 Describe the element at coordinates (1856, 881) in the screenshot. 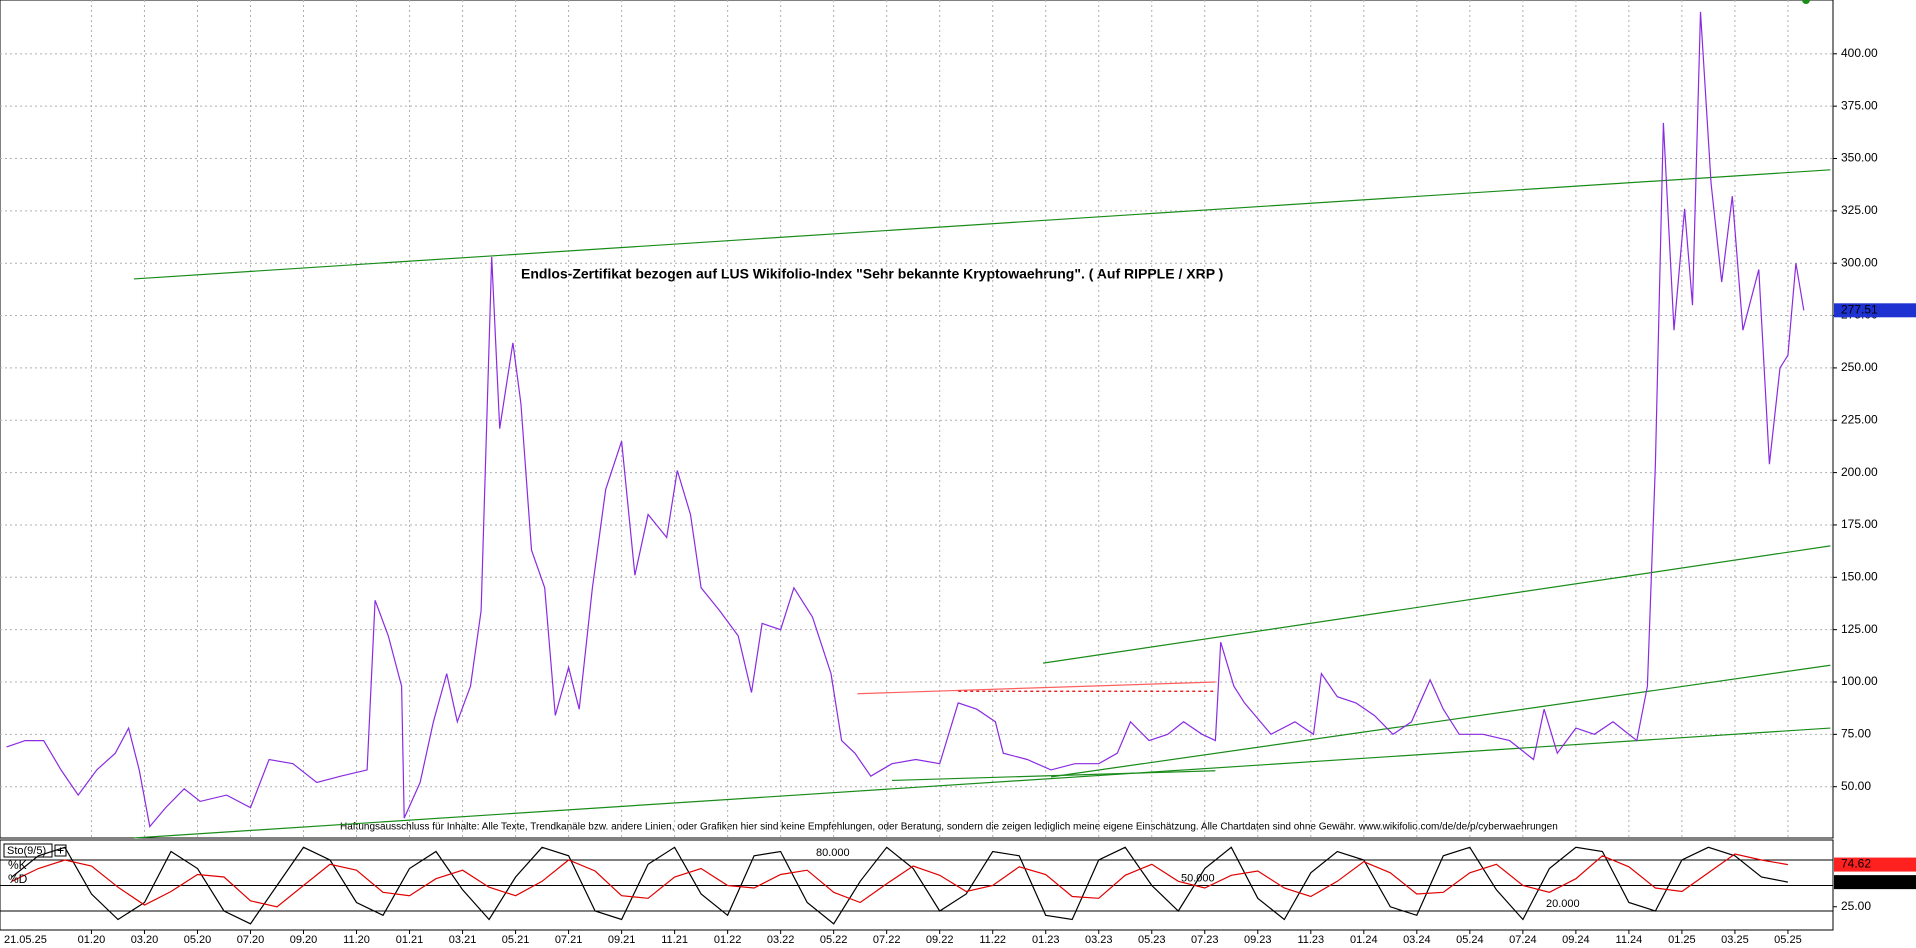

I see `last-value-label: 53.97` at that location.